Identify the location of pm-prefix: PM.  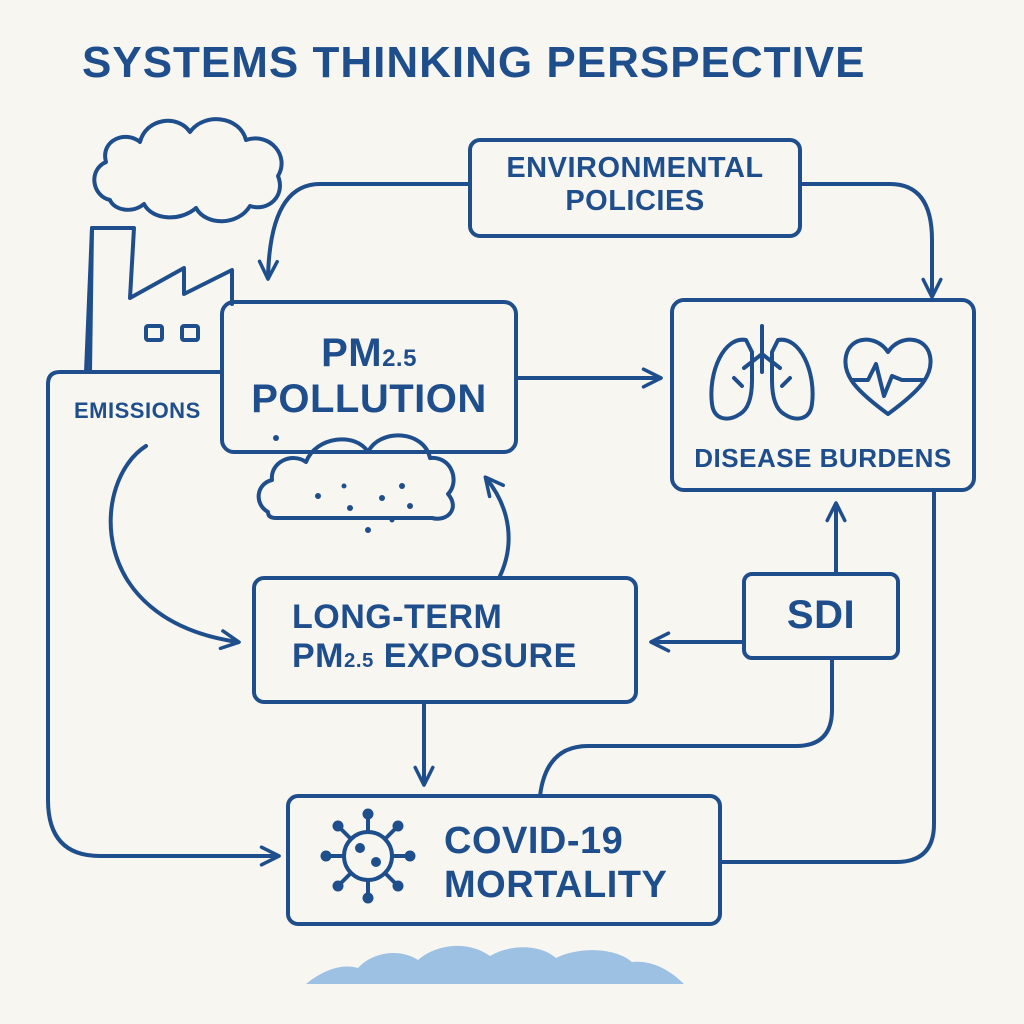
(352, 353).